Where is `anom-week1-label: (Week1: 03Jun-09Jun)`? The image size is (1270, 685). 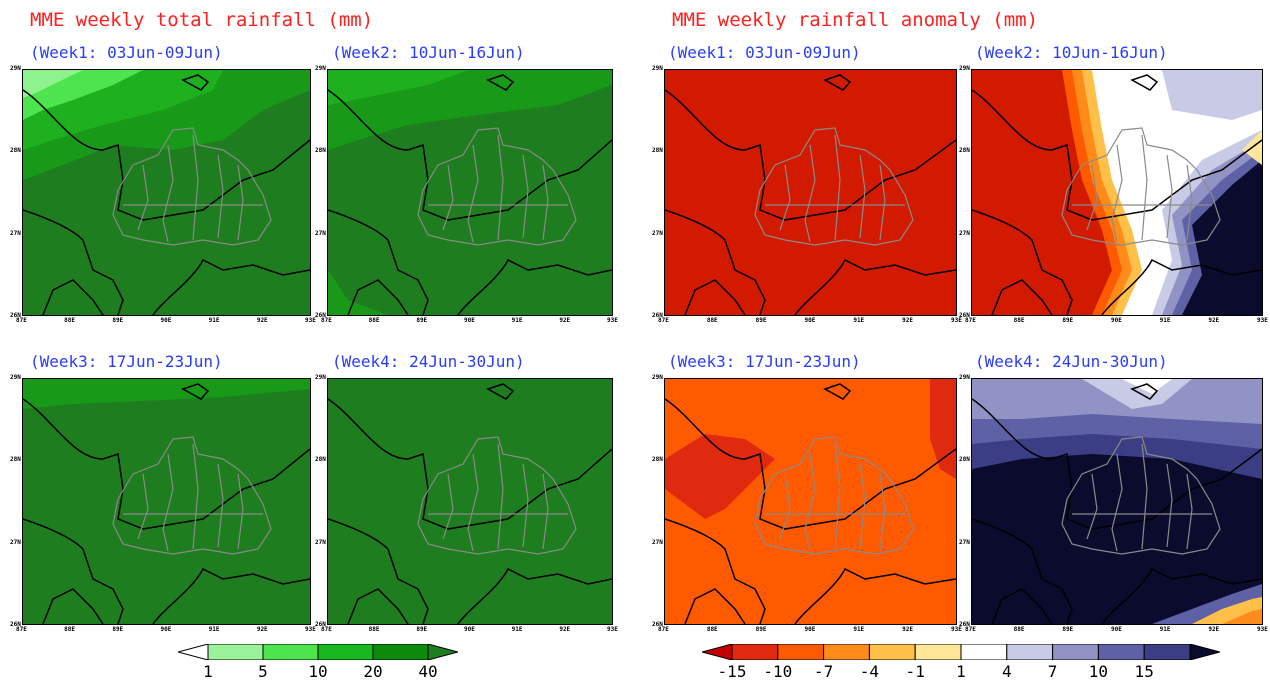 anom-week1-label: (Week1: 03Jun-09Jun) is located at coordinates (764, 52).